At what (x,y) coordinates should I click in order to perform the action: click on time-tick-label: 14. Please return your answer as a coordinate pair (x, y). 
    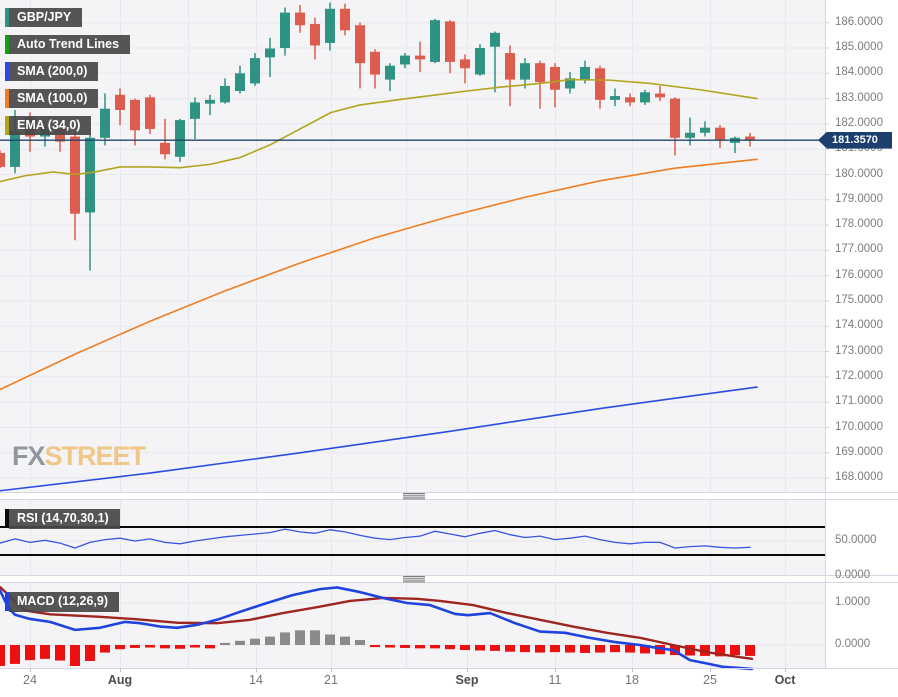
    Looking at the image, I should click on (256, 680).